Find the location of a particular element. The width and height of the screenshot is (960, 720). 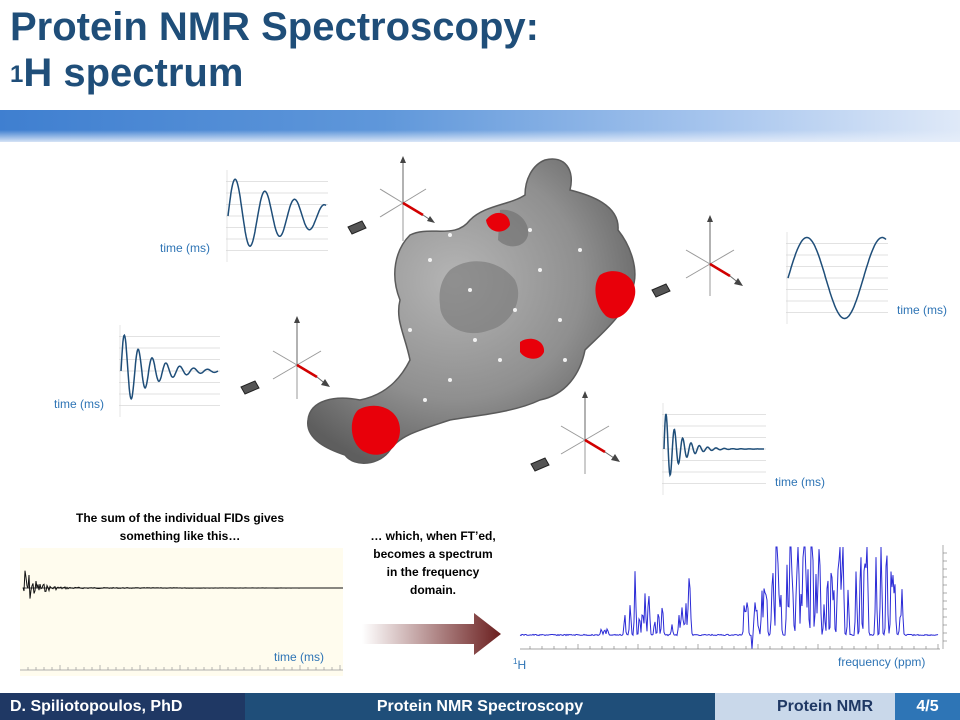

coordinate-frame-top is located at coordinates (391, 198).